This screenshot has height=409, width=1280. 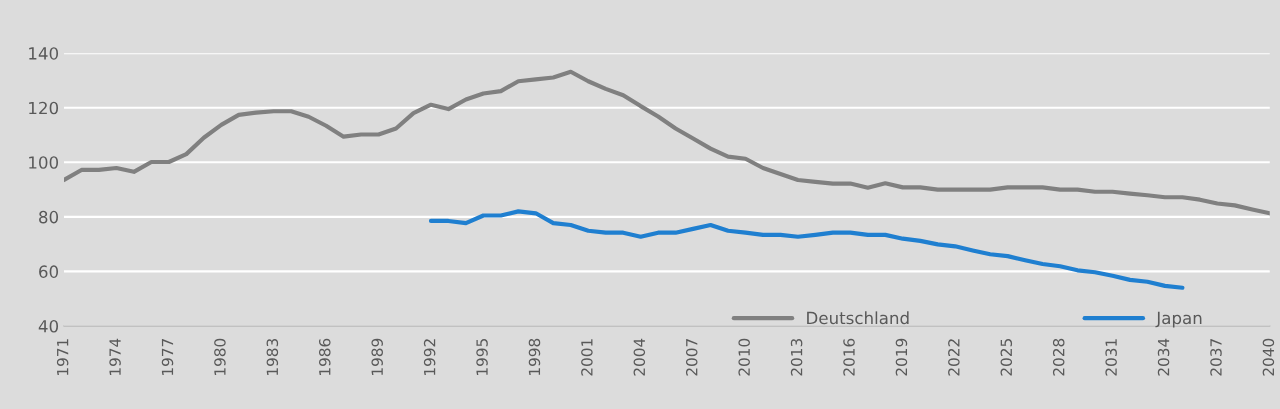 What do you see at coordinates (954, 357) in the screenshot?
I see `x-tick-label: 2022` at bounding box center [954, 357].